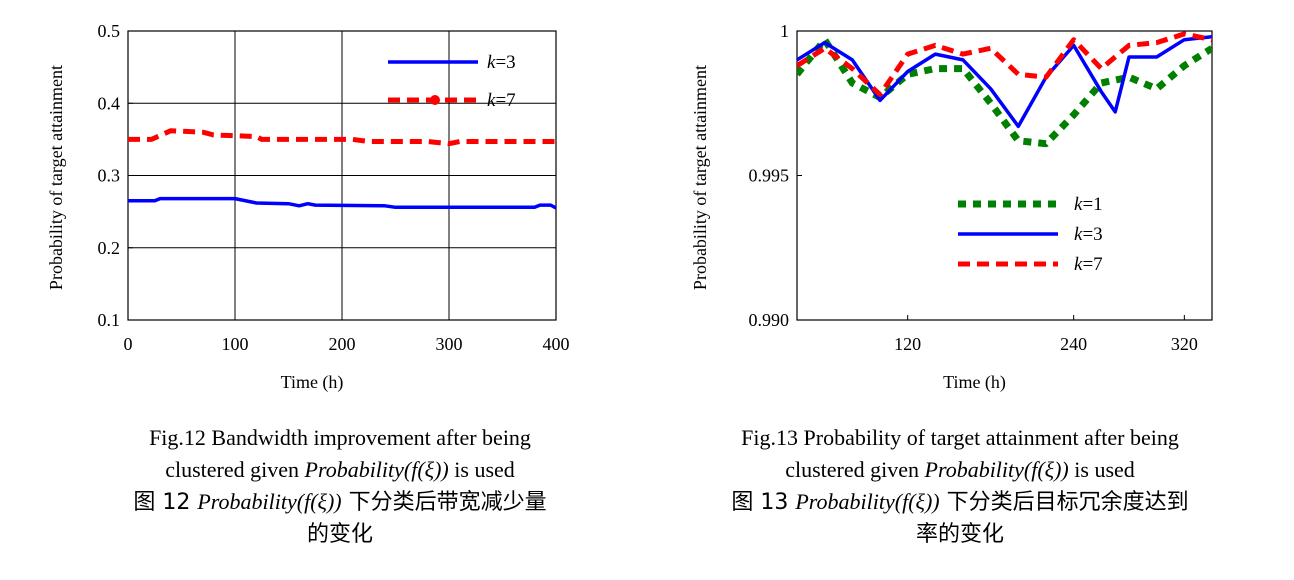 This screenshot has width=1294, height=580. I want to click on fig12-series-line-k3, so click(342, 203).